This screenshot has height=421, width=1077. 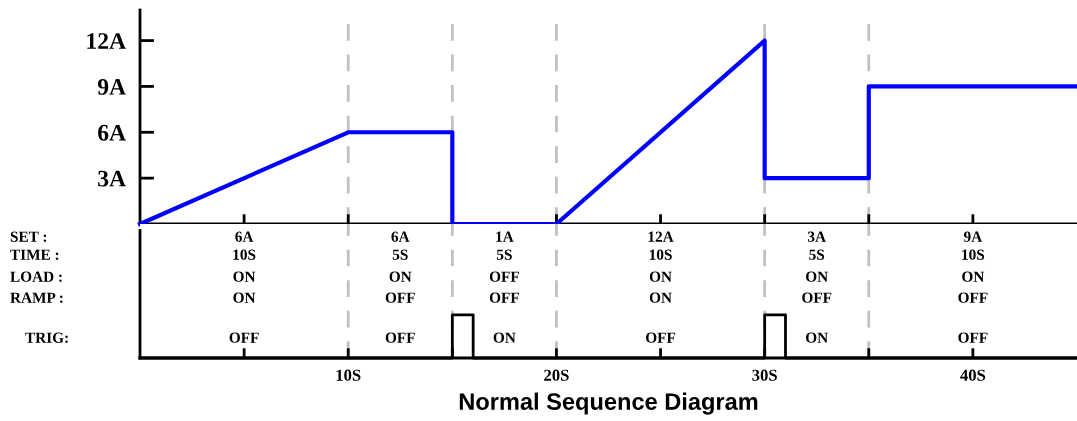 What do you see at coordinates (816, 236) in the screenshot?
I see `text: 3A` at bounding box center [816, 236].